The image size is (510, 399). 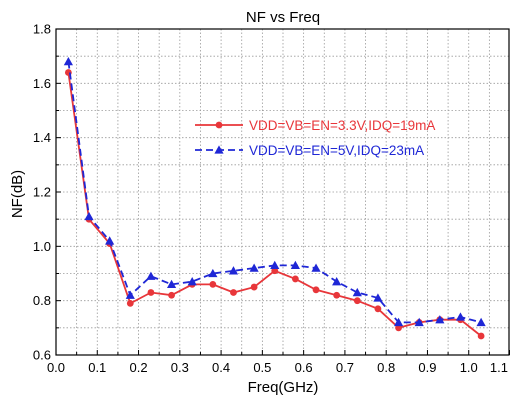 What do you see at coordinates (56, 367) in the screenshot?
I see `x-tick-label: 0.0` at bounding box center [56, 367].